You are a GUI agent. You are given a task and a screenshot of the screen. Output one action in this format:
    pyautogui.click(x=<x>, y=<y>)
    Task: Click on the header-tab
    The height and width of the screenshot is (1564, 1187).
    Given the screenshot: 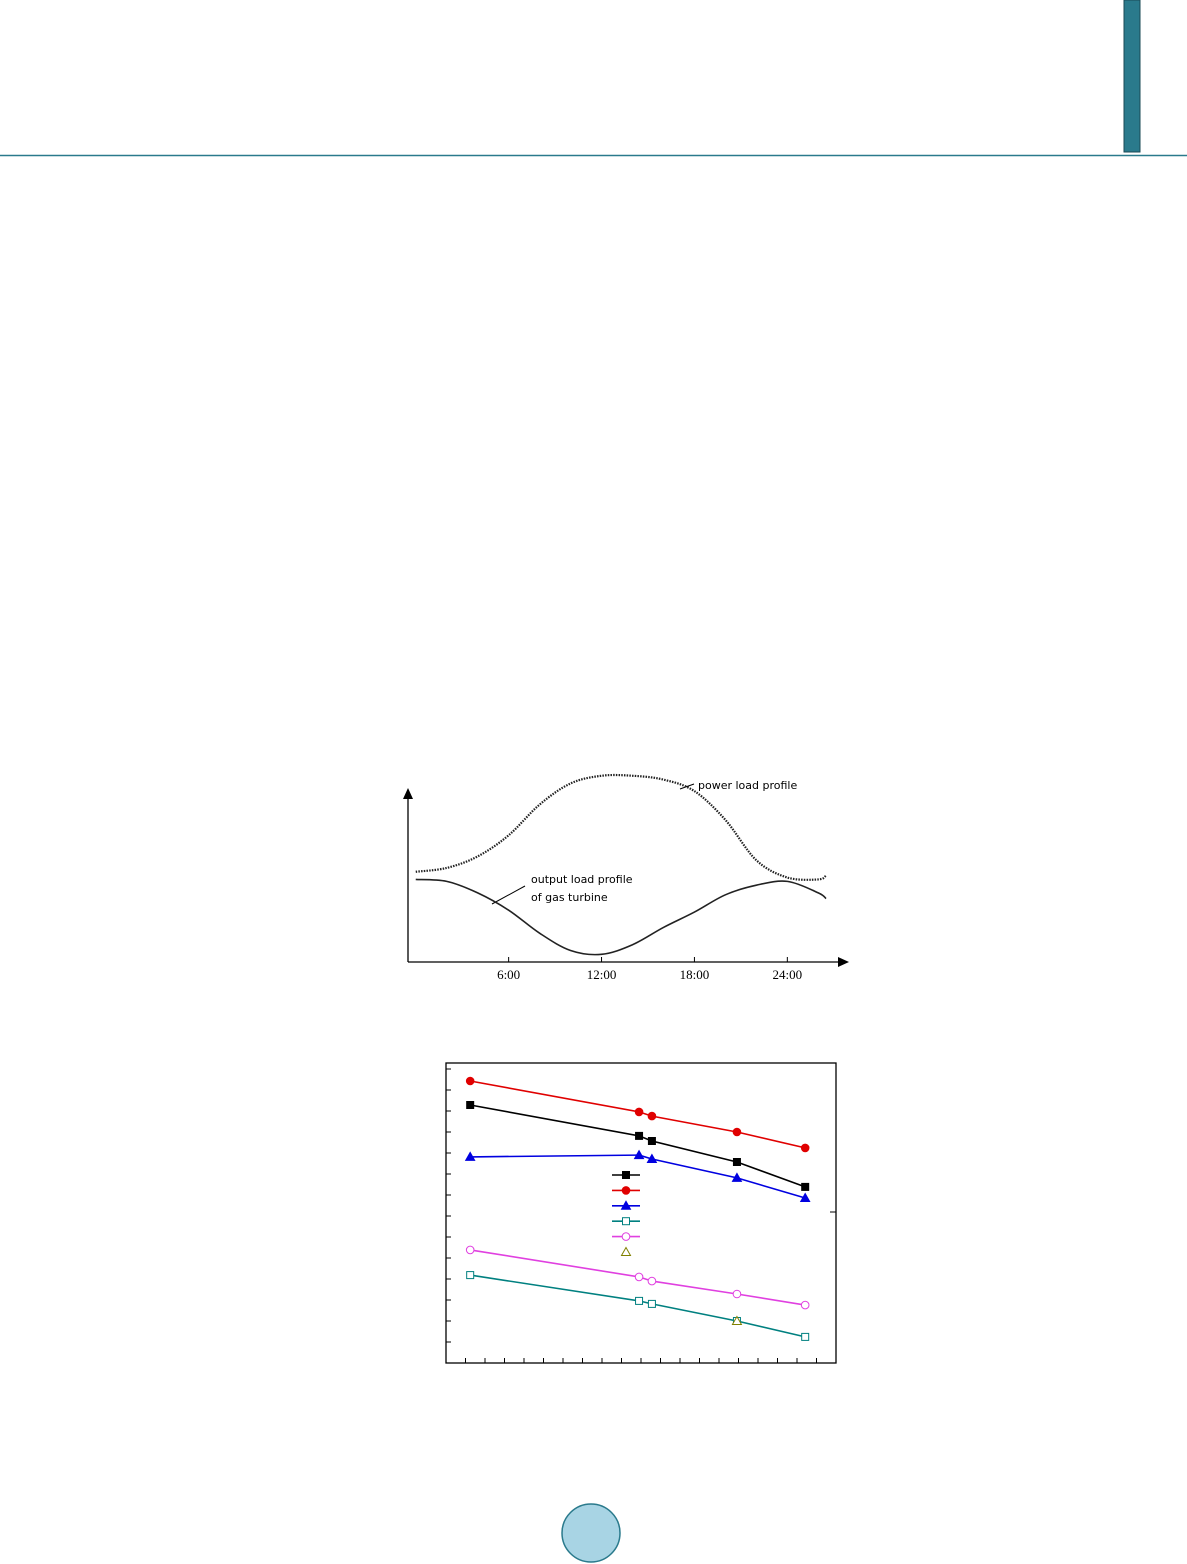 What is the action you would take?
    pyautogui.click(x=1132, y=76)
    